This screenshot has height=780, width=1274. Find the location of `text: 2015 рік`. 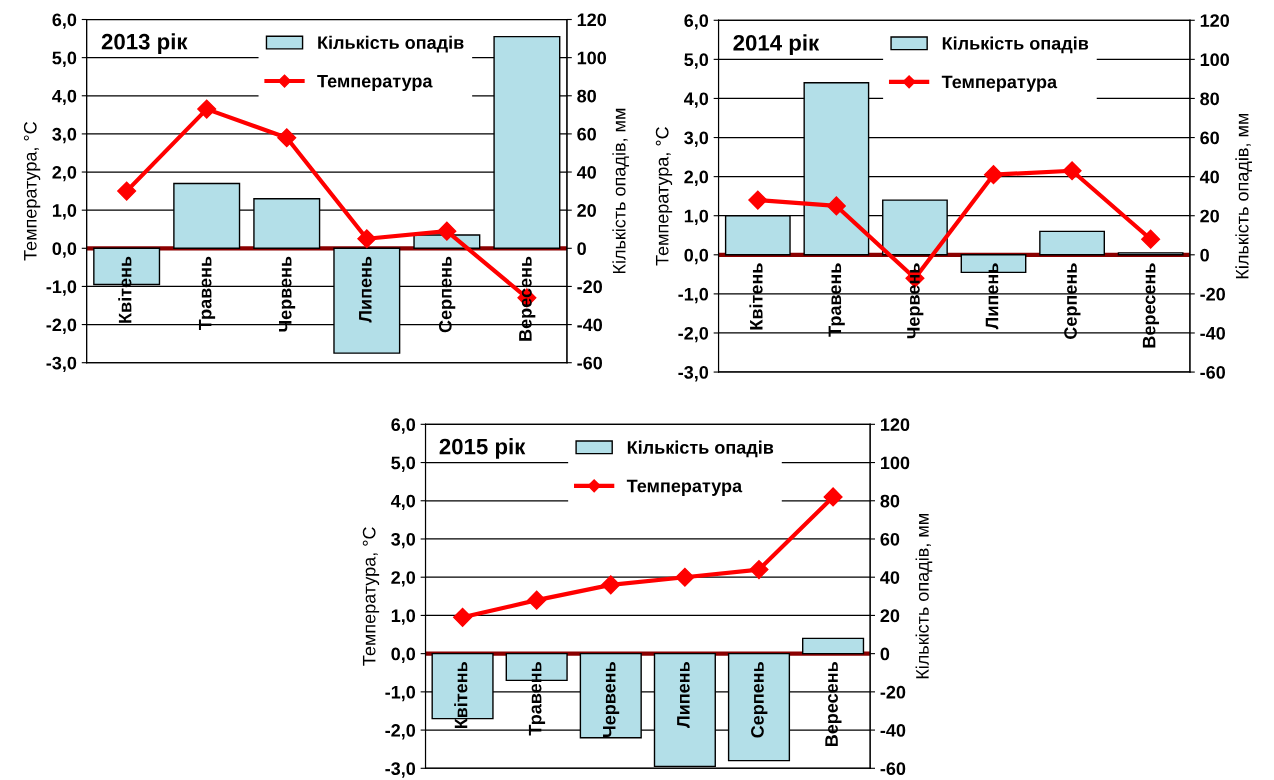

text: 2015 рік is located at coordinates (482, 448).